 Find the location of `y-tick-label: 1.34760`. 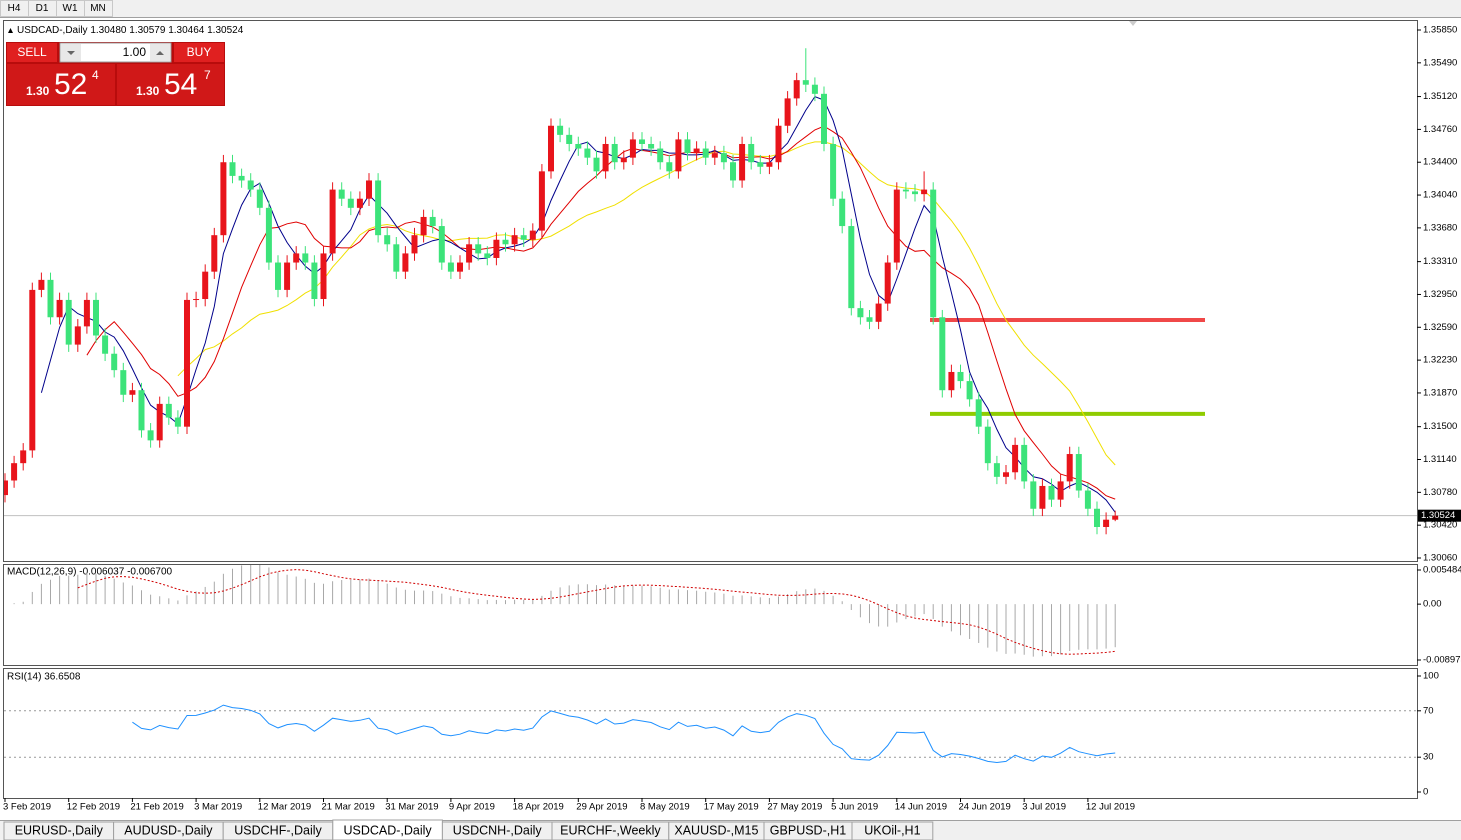

y-tick-label: 1.34760 is located at coordinates (1440, 129).